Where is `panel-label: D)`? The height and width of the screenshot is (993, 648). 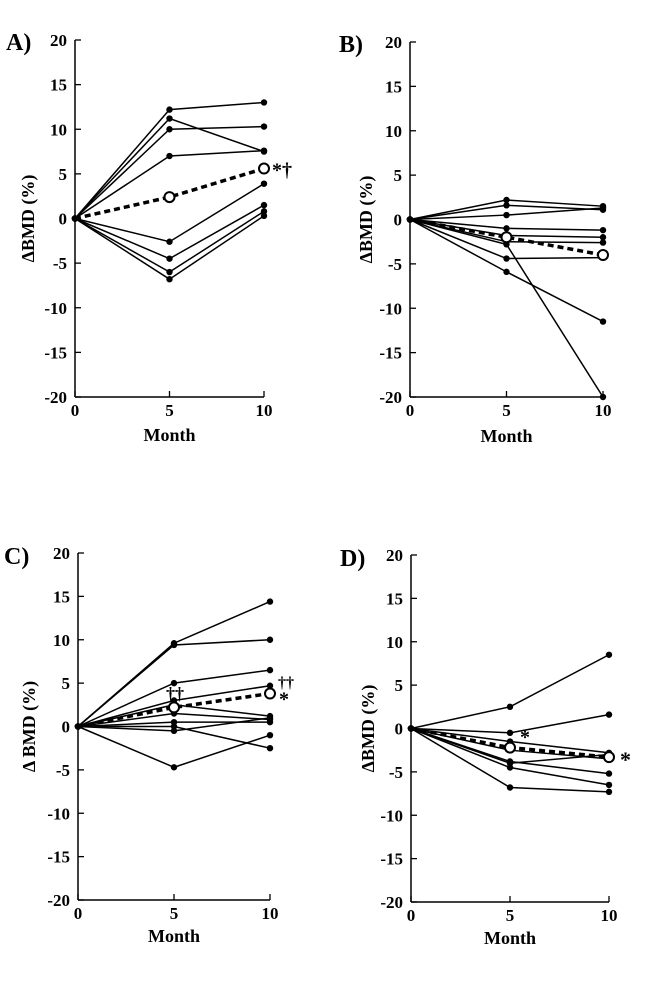 panel-label: D) is located at coordinates (352, 559).